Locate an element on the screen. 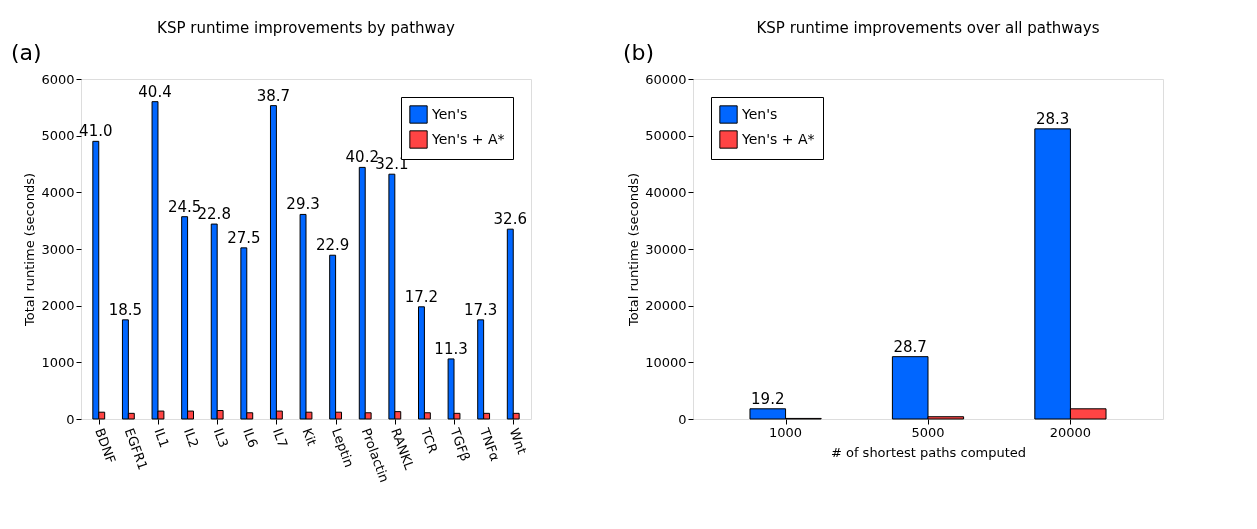  y-tick-label: 3000 is located at coordinates (58, 249).